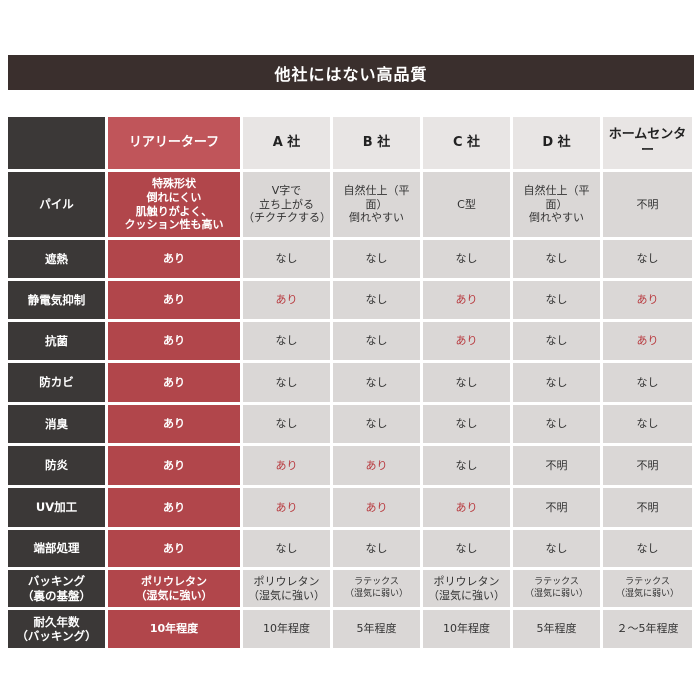 This screenshot has height=700, width=700. Describe the element at coordinates (174, 204) in the screenshot. I see `table-cell: 特殊形状 倒れにくい 肌触りがよく、 クッション性も高い` at that location.